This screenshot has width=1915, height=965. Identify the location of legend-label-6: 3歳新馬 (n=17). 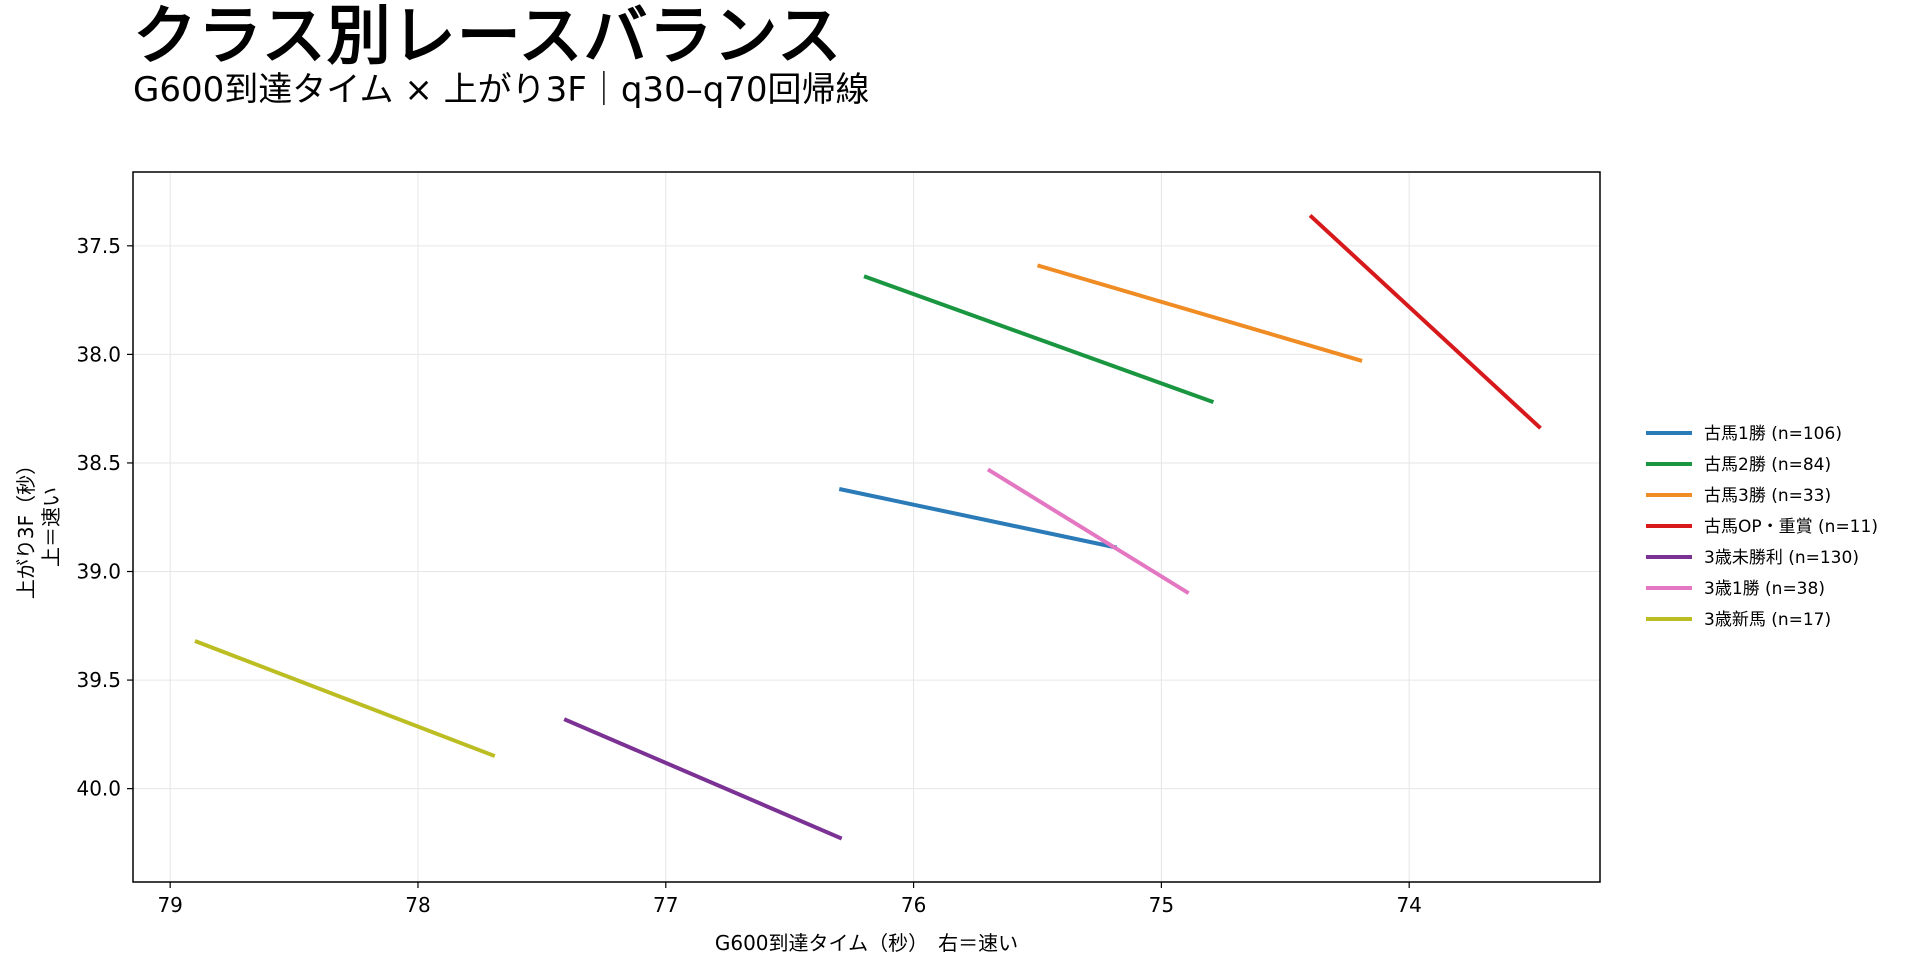
(1767, 620).